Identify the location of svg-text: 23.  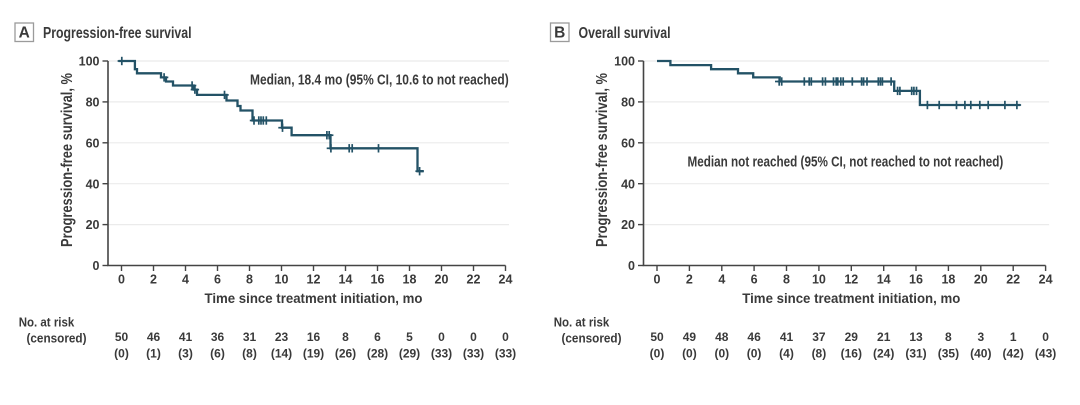
(282, 337).